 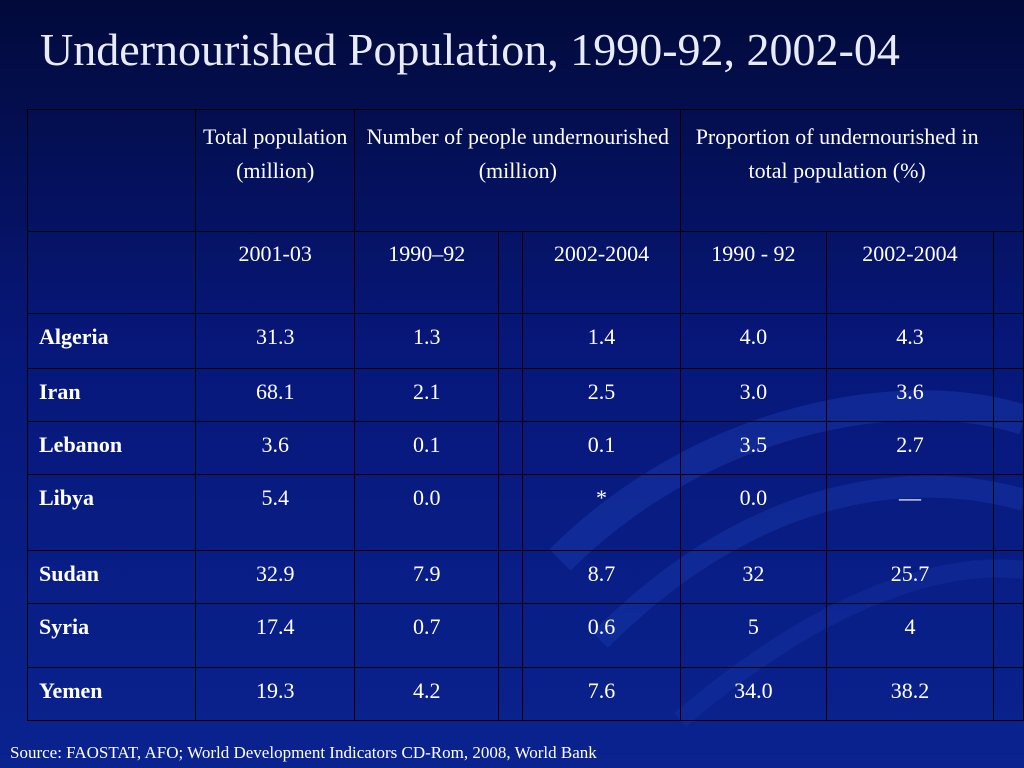 I want to click on country-name: Libya, so click(x=111, y=512).